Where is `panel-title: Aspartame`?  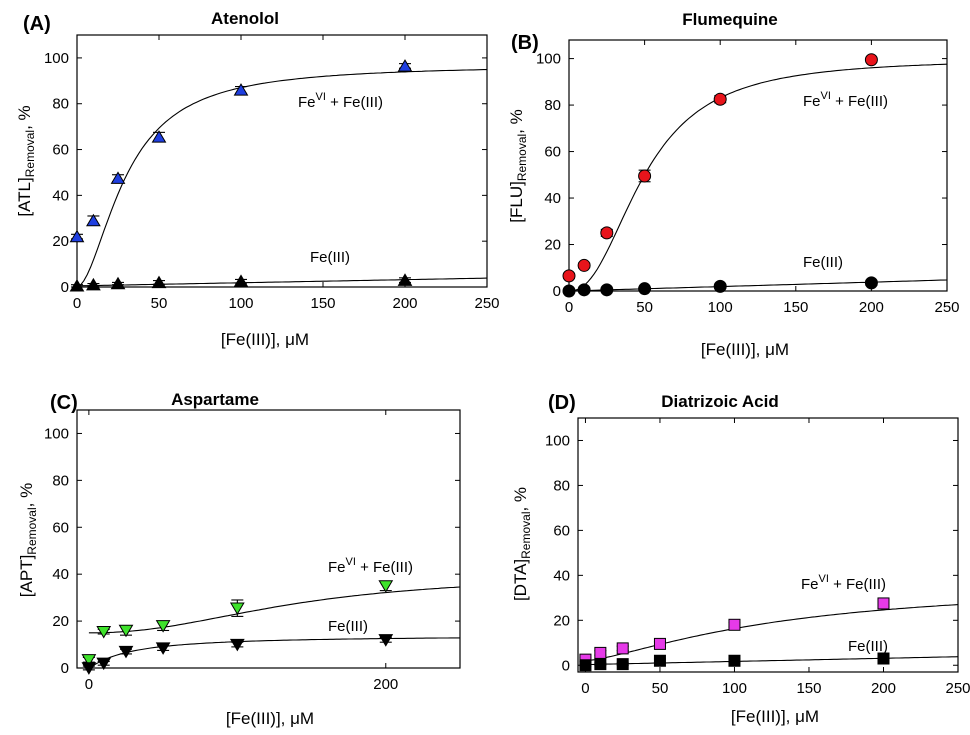 panel-title: Aspartame is located at coordinates (215, 399).